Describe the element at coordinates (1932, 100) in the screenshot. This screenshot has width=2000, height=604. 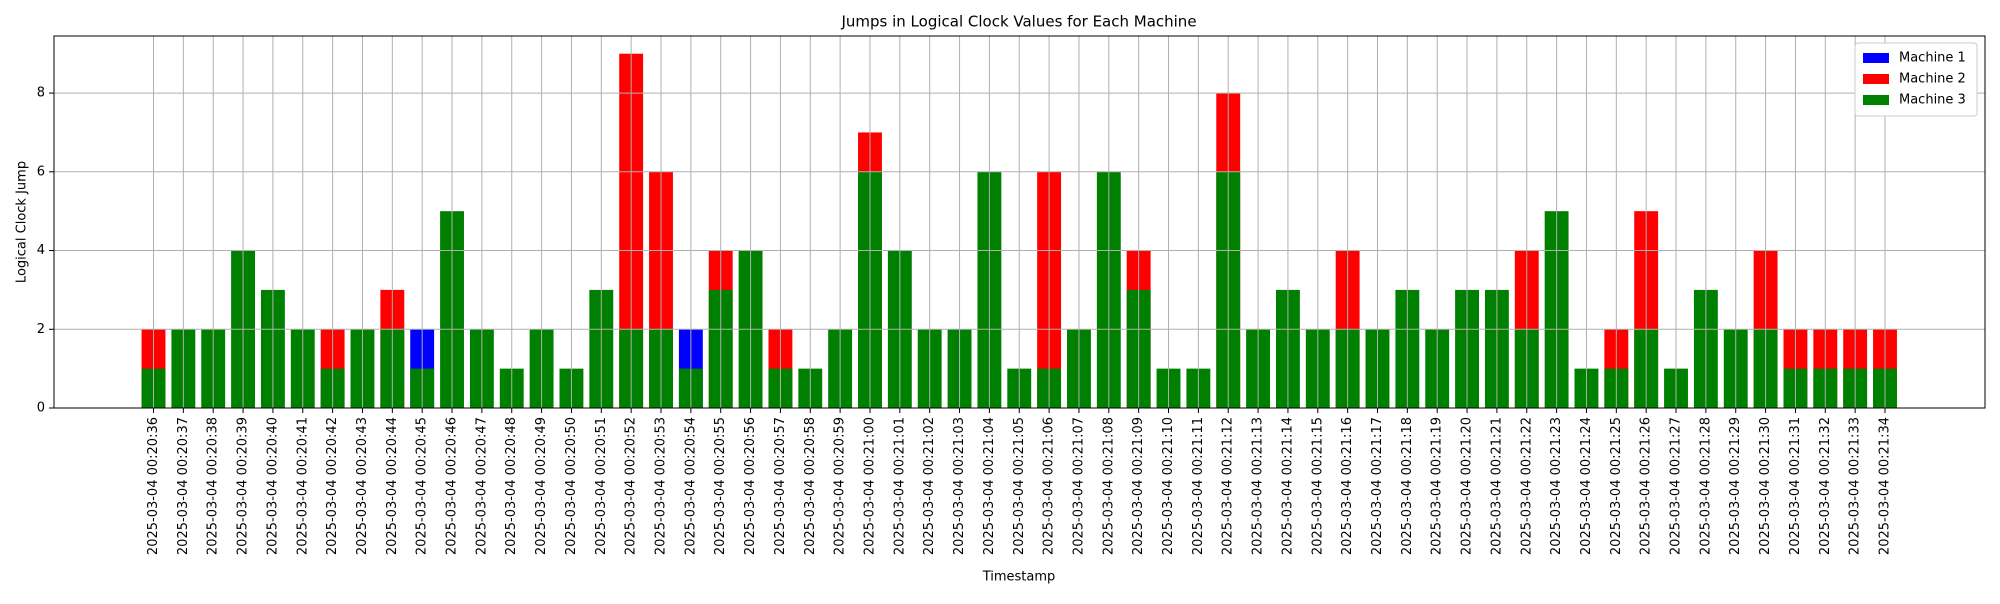
I see `legend-label: Machine 3` at that location.